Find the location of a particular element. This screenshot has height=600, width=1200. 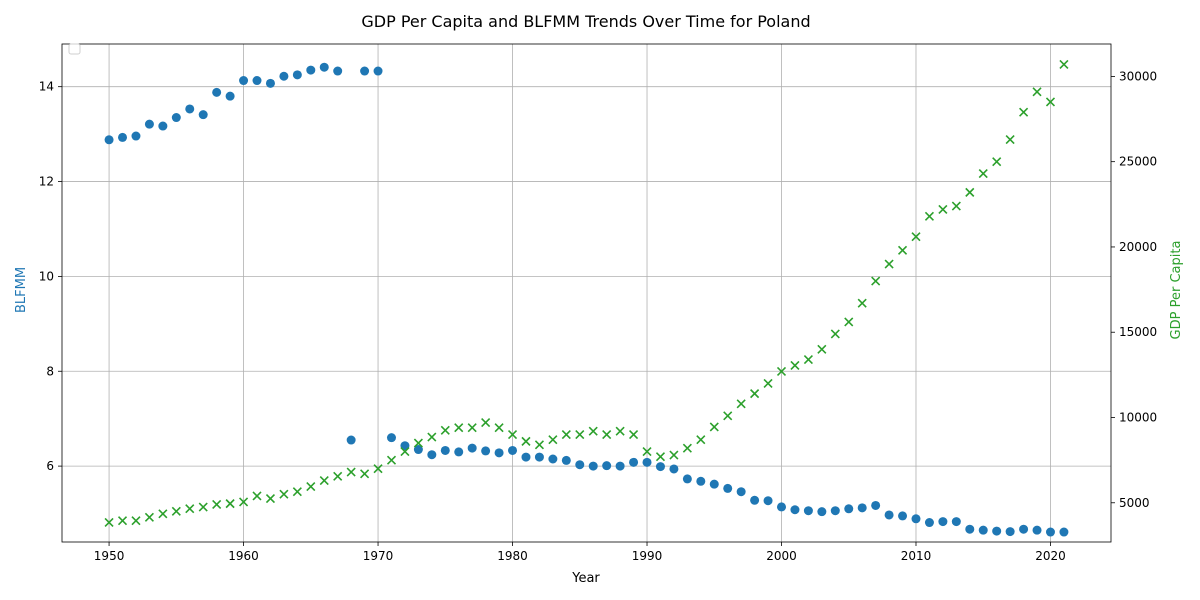

right-y-tick-label: 5000 is located at coordinates (1134, 503).